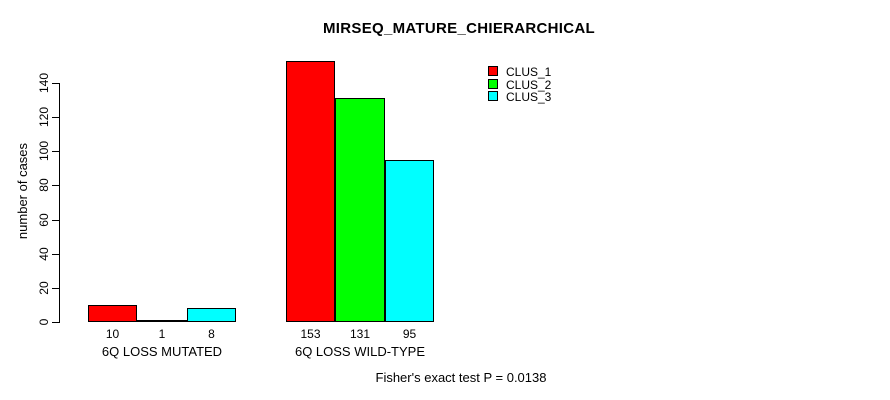 This screenshot has width=890, height=400. Describe the element at coordinates (310, 334) in the screenshot. I see `value-label-clus-1-6q-loss-wild-type: 153` at that location.